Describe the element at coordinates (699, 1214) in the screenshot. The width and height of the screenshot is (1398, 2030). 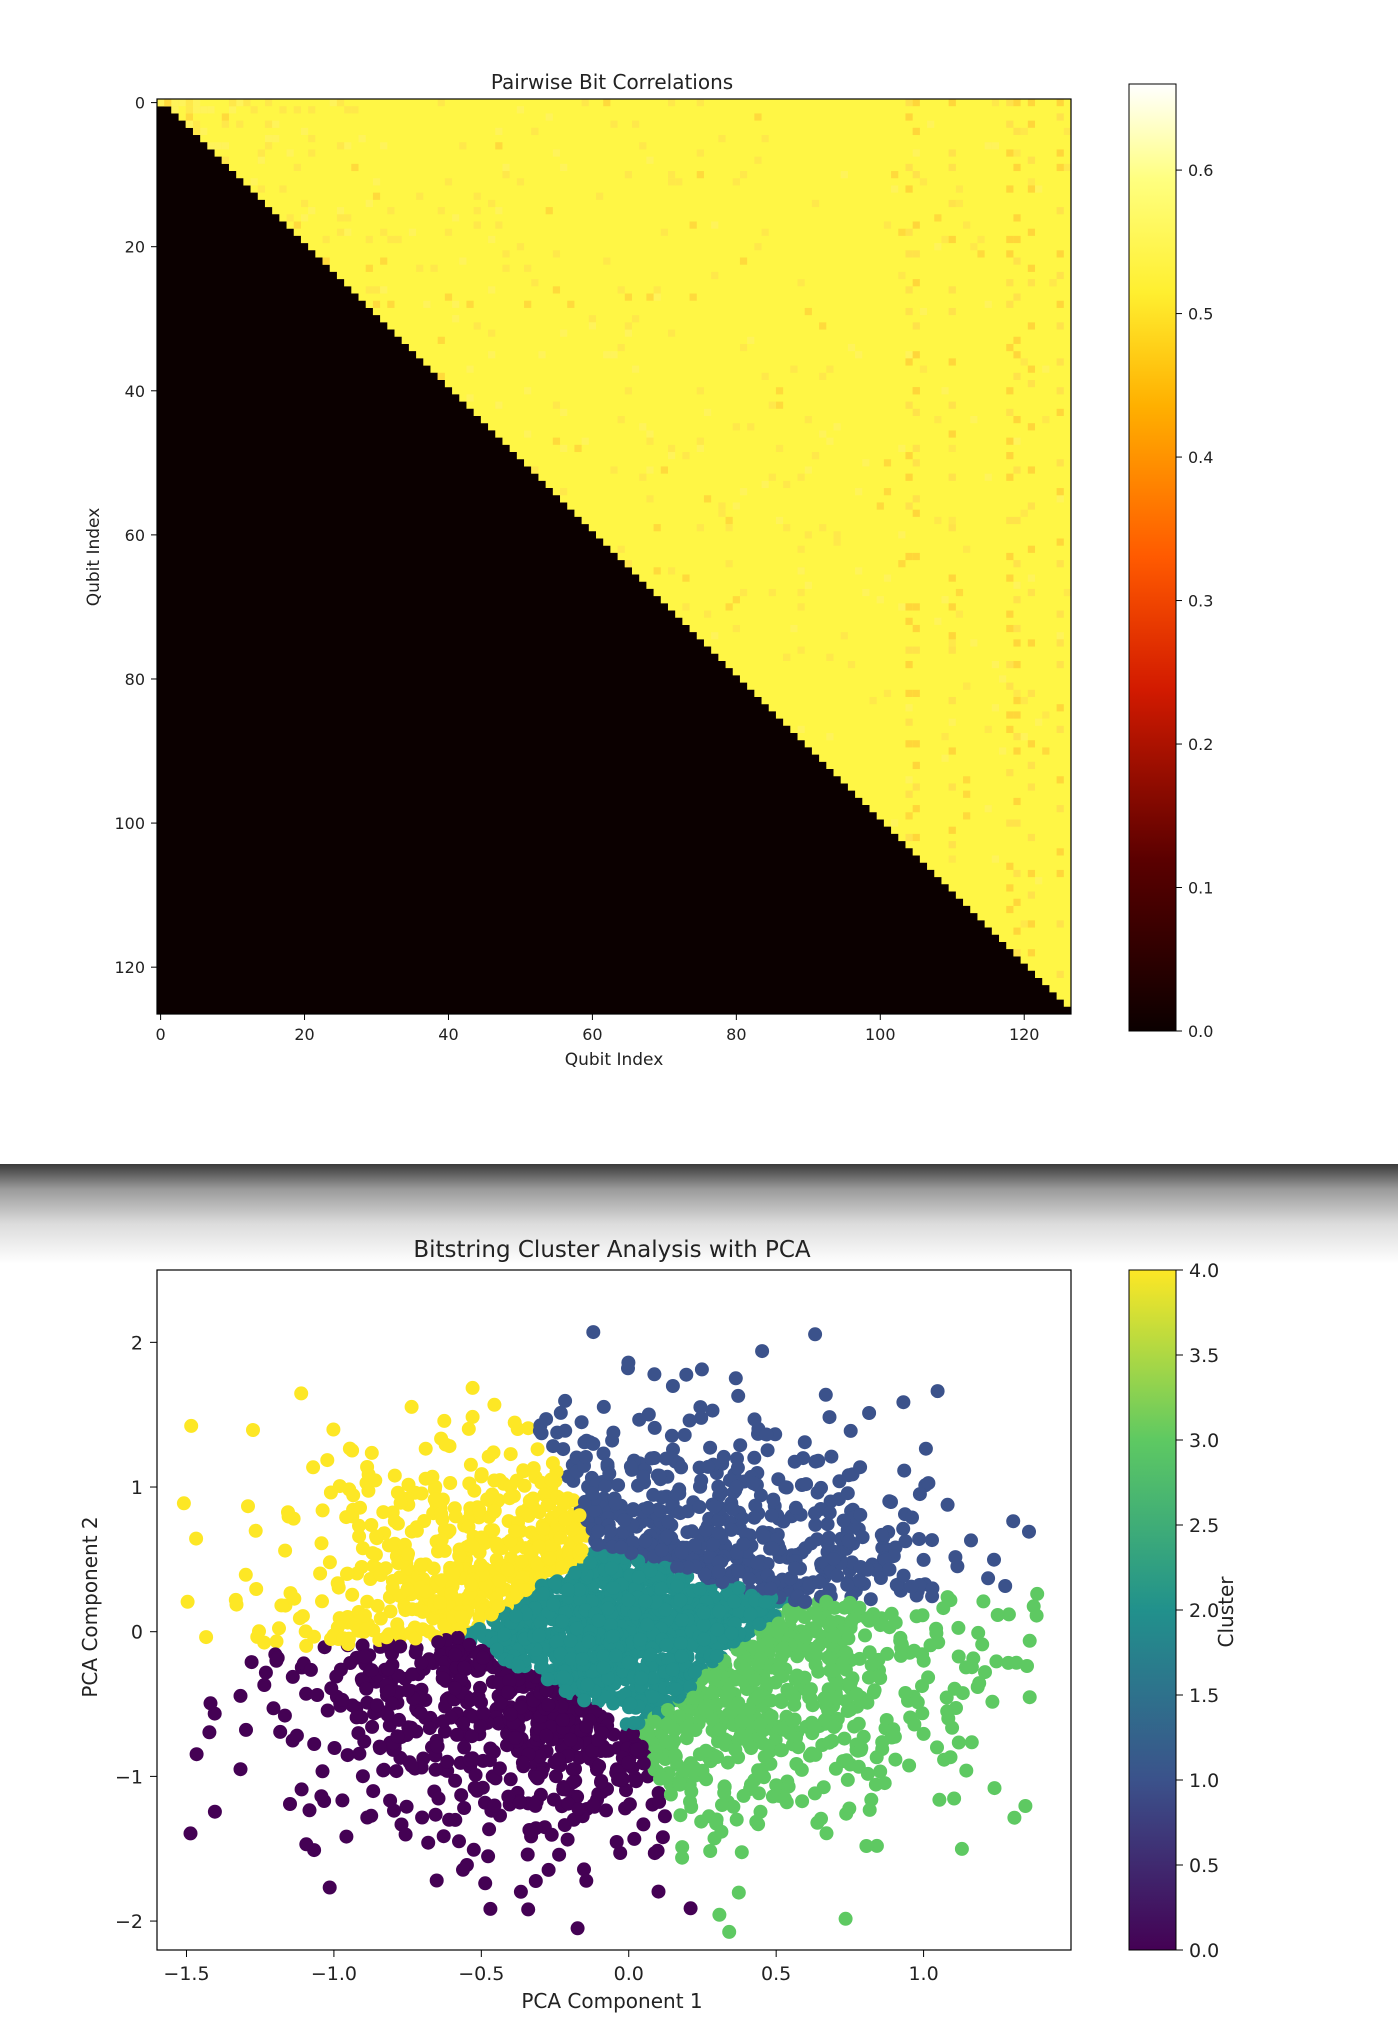
I see `screenshot-separator` at that location.